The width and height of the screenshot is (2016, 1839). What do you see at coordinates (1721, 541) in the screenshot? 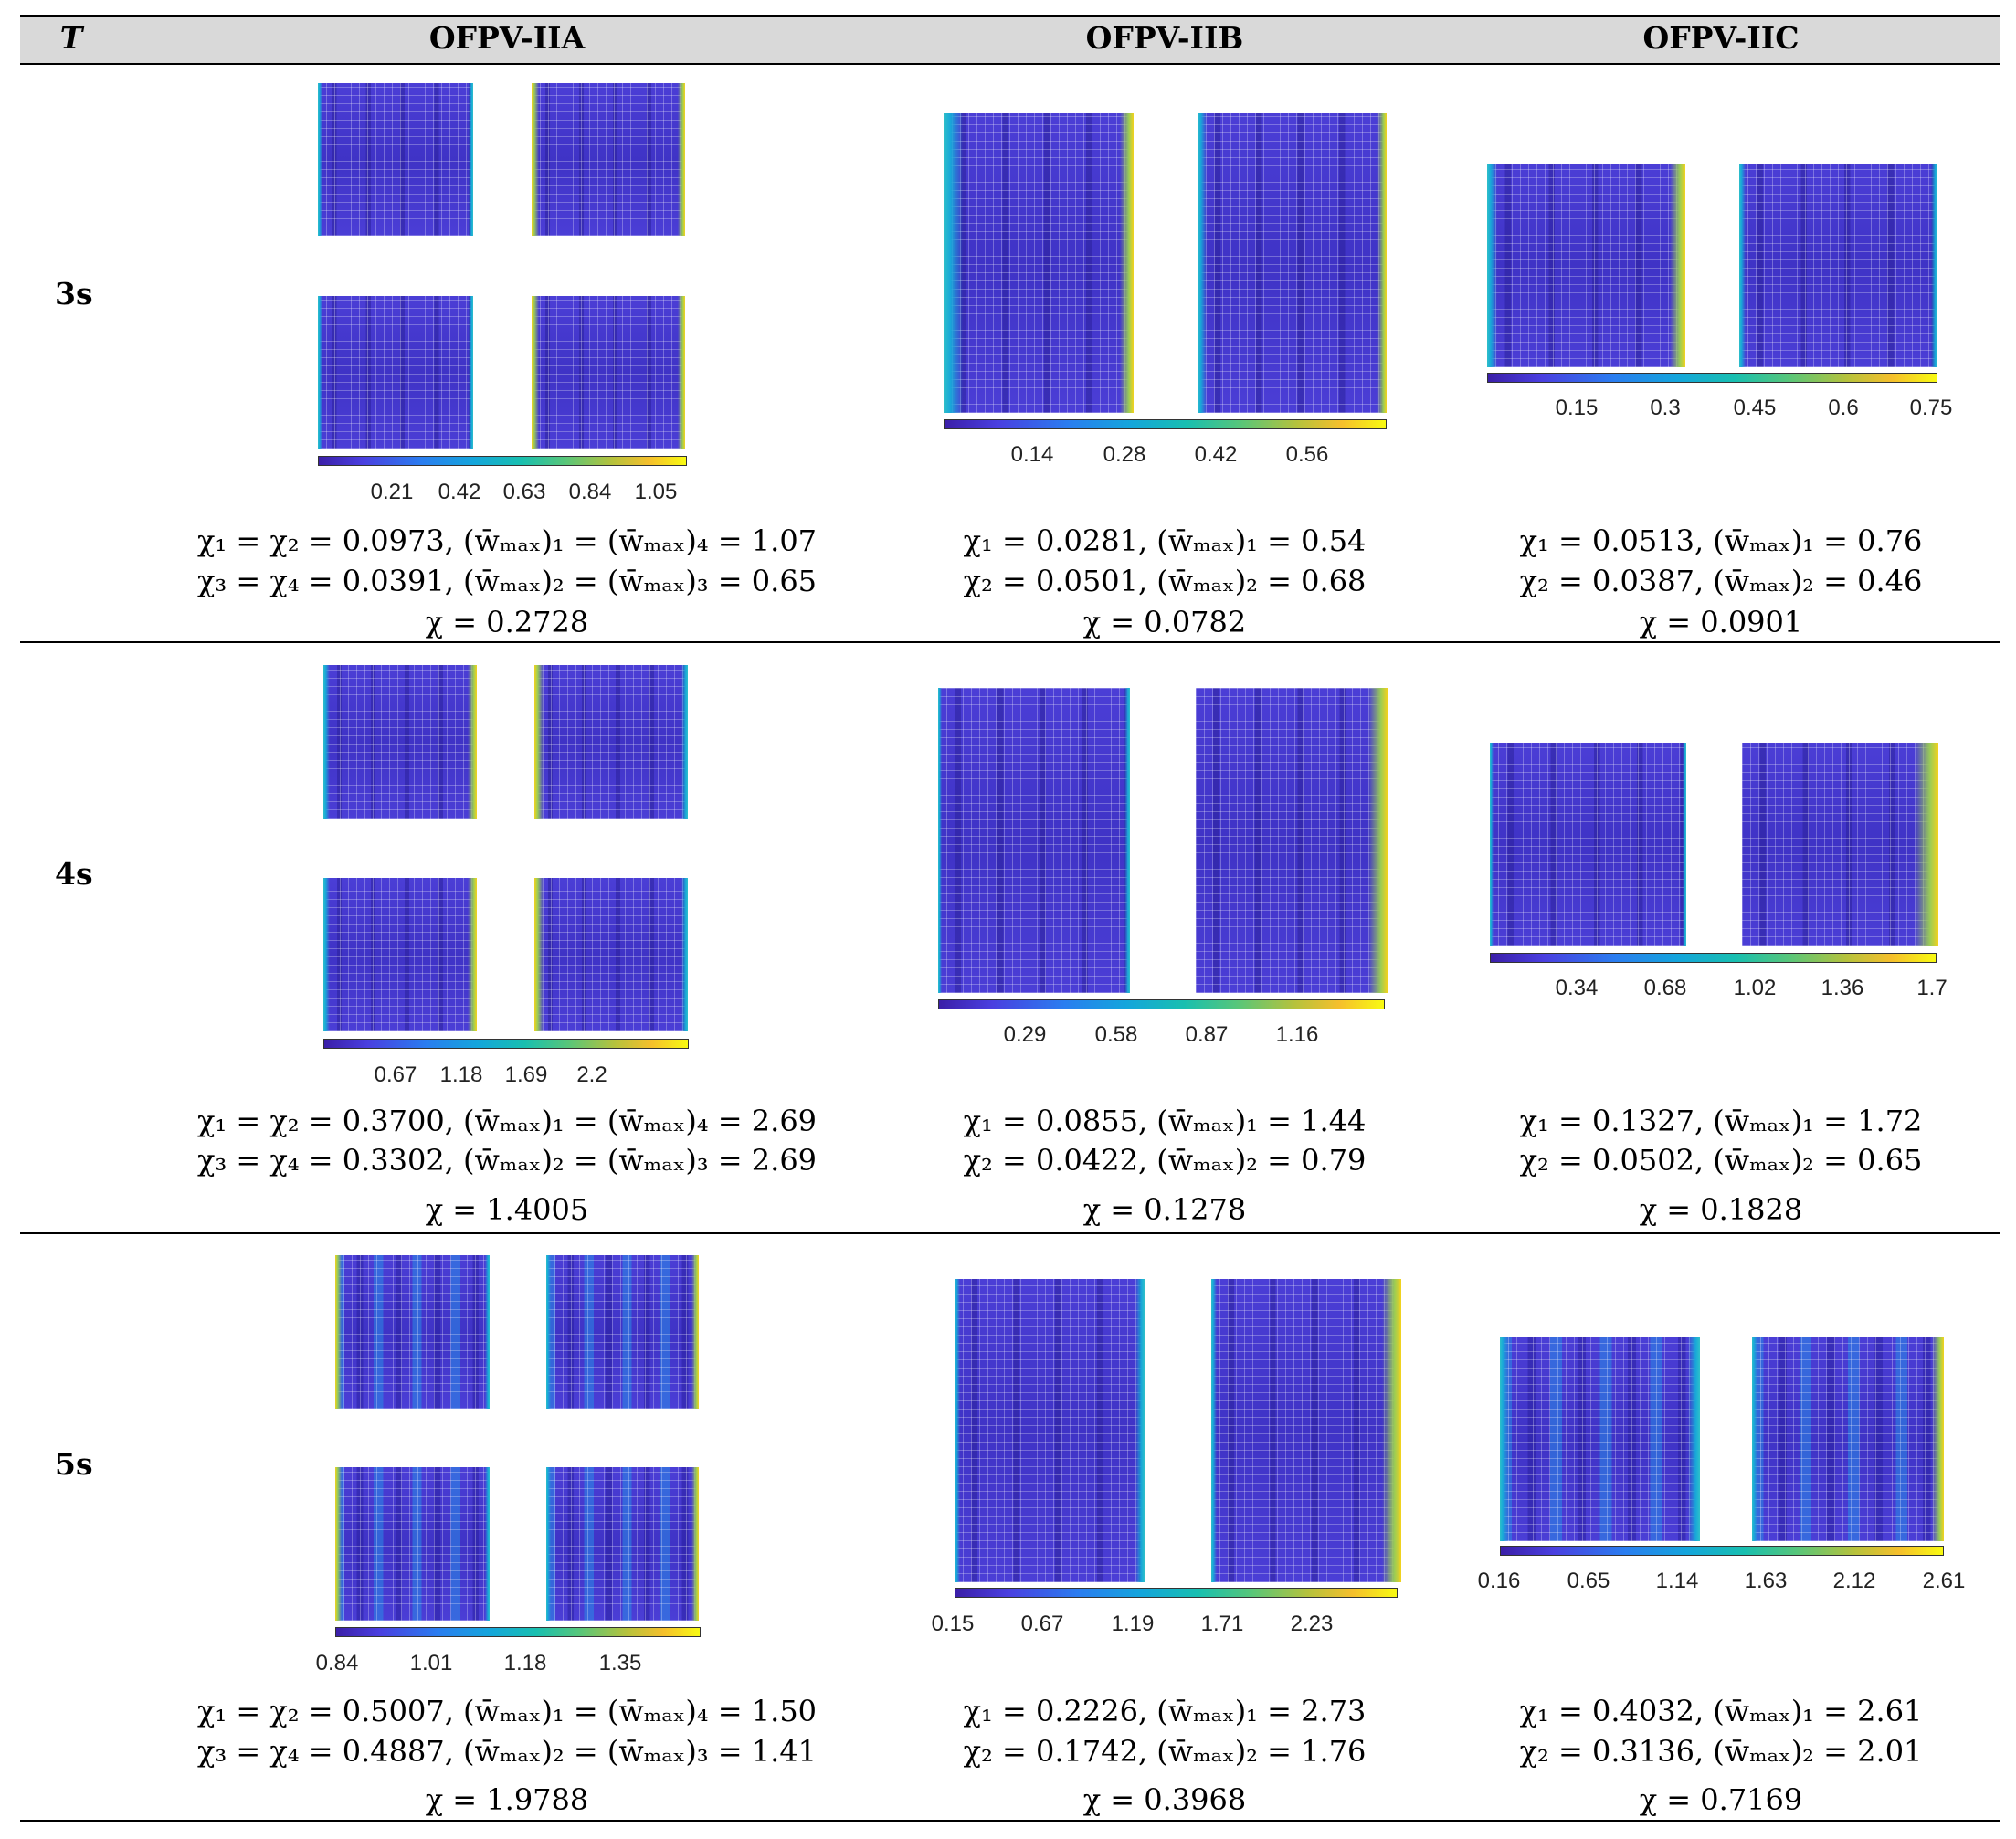
I see `equation-chi-row-1: χ₁ = 0.0513, (w̄ₘₐₓ)₁ = 0.76` at bounding box center [1721, 541].